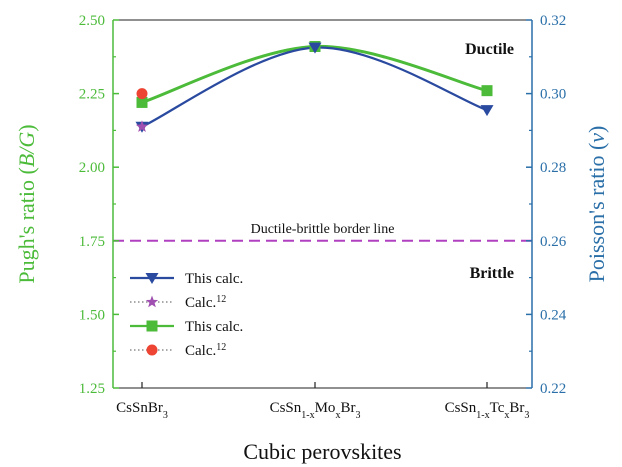 This screenshot has height=467, width=622. I want to click on series-group, so click(314, 86).